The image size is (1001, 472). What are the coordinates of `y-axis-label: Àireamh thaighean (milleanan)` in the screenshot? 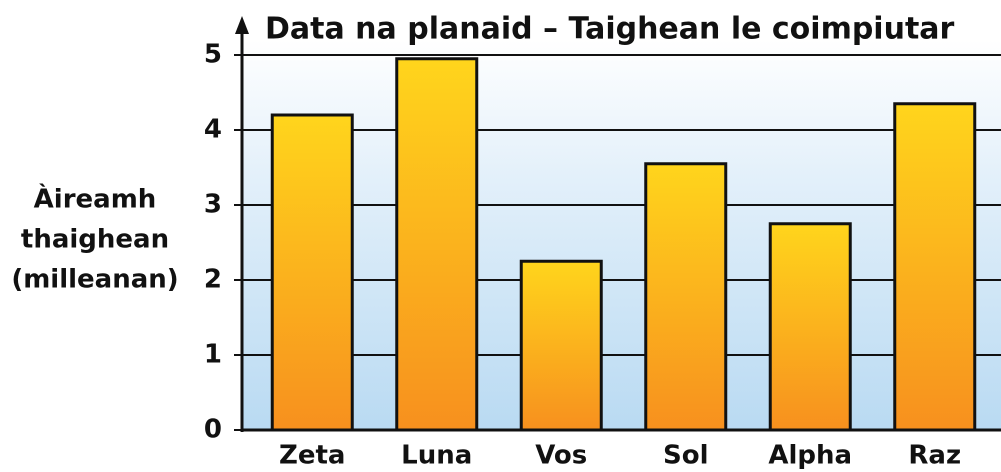 It's located at (94, 239).